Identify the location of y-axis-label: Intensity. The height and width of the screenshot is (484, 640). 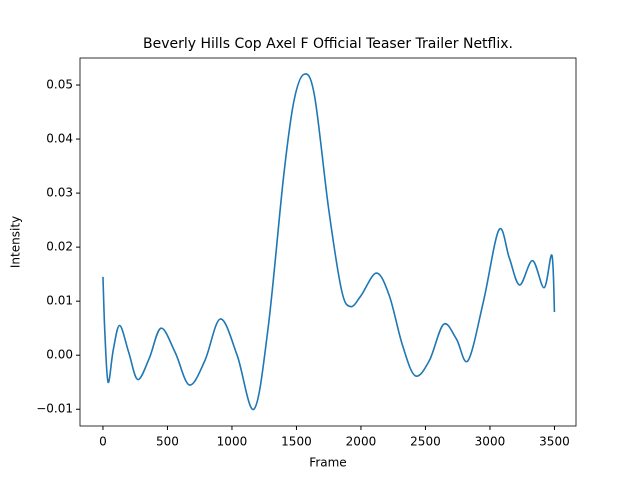
(16, 242).